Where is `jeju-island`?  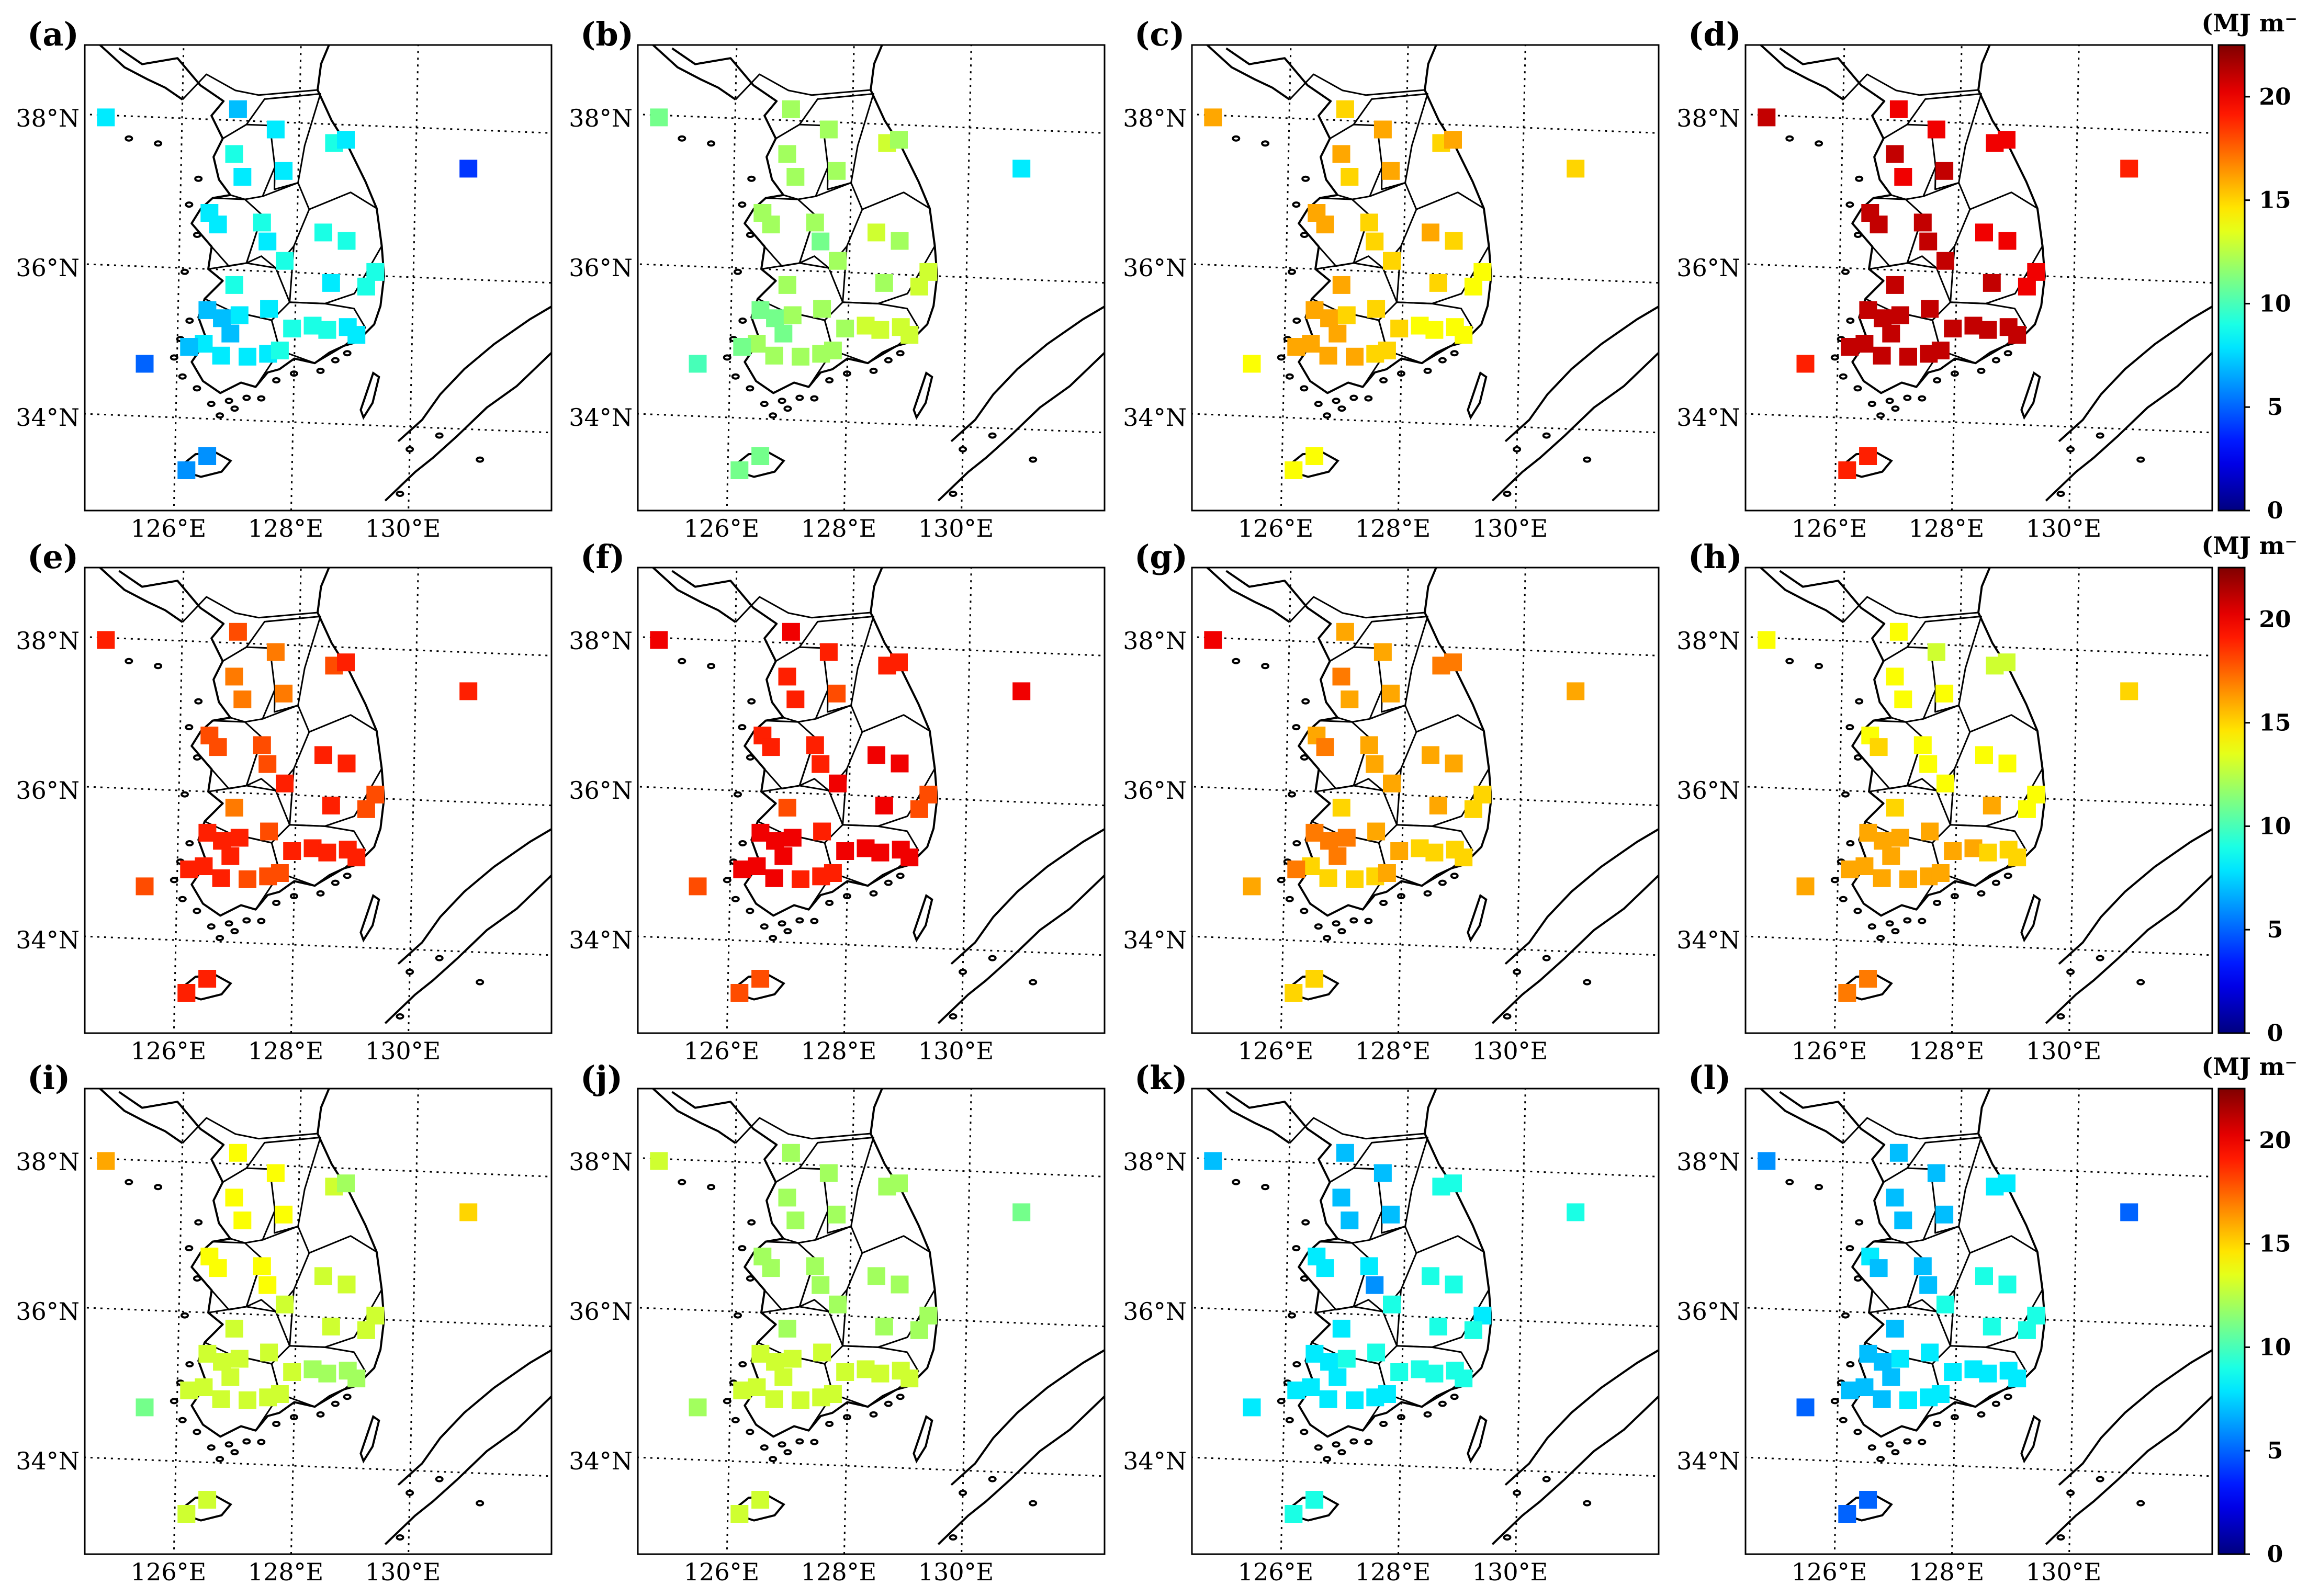 jeju-island is located at coordinates (760, 987).